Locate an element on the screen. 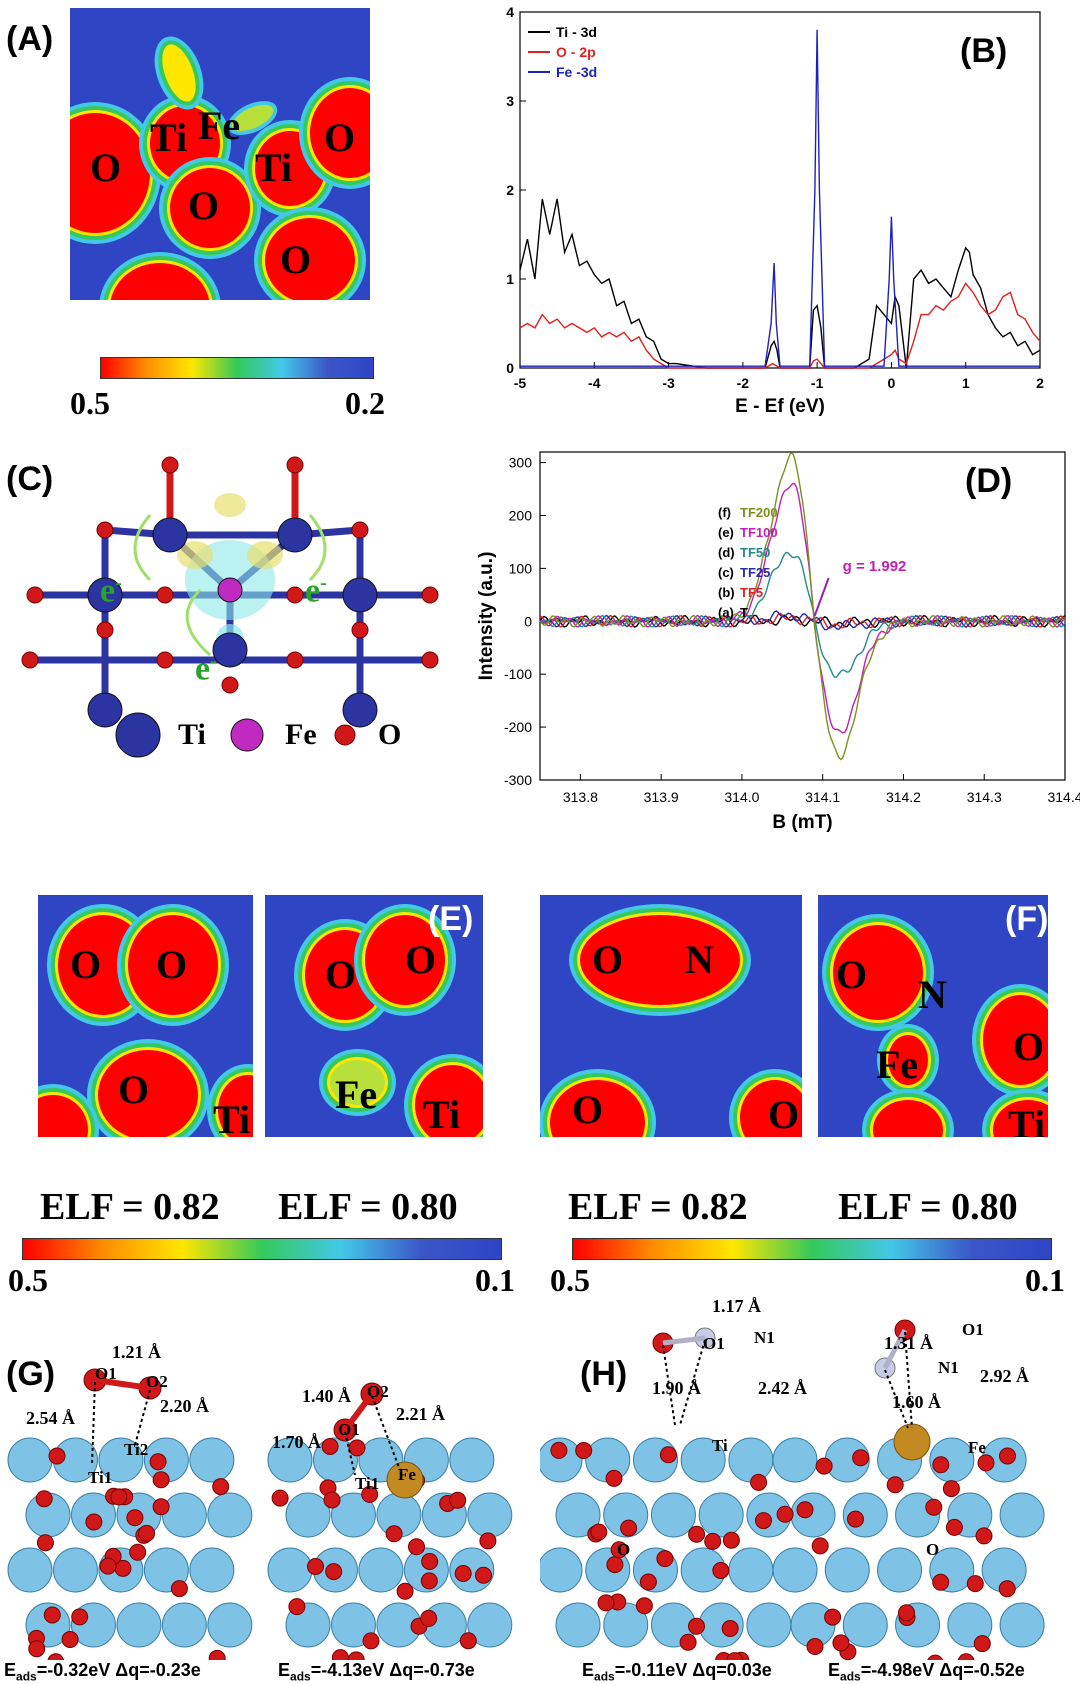 This screenshot has height=1684, width=1080. panel-label-f: (F) is located at coordinates (1027, 919).